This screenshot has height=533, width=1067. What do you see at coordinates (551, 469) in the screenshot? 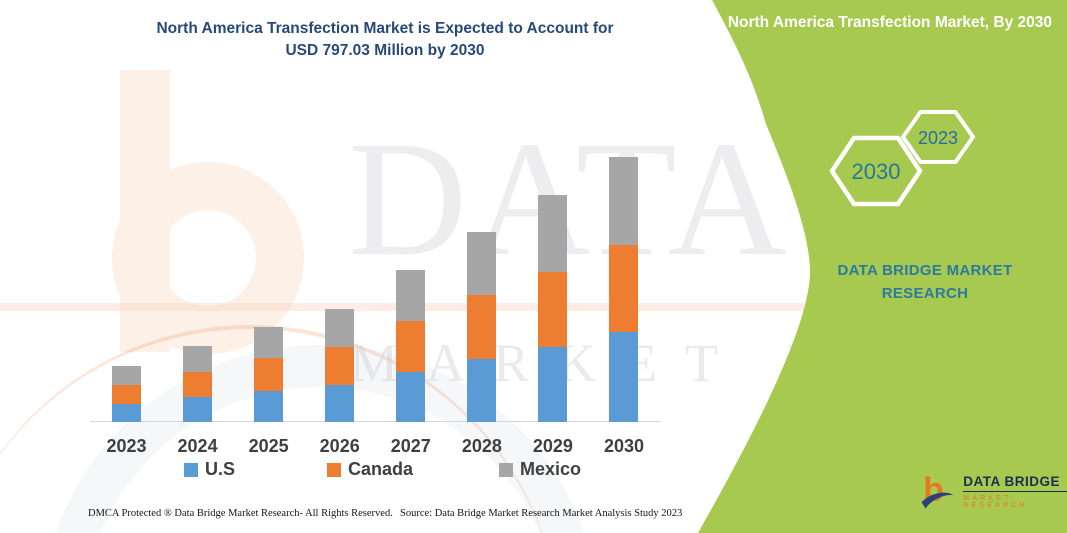
I see `legend-label-mexico: Mexico` at bounding box center [551, 469].